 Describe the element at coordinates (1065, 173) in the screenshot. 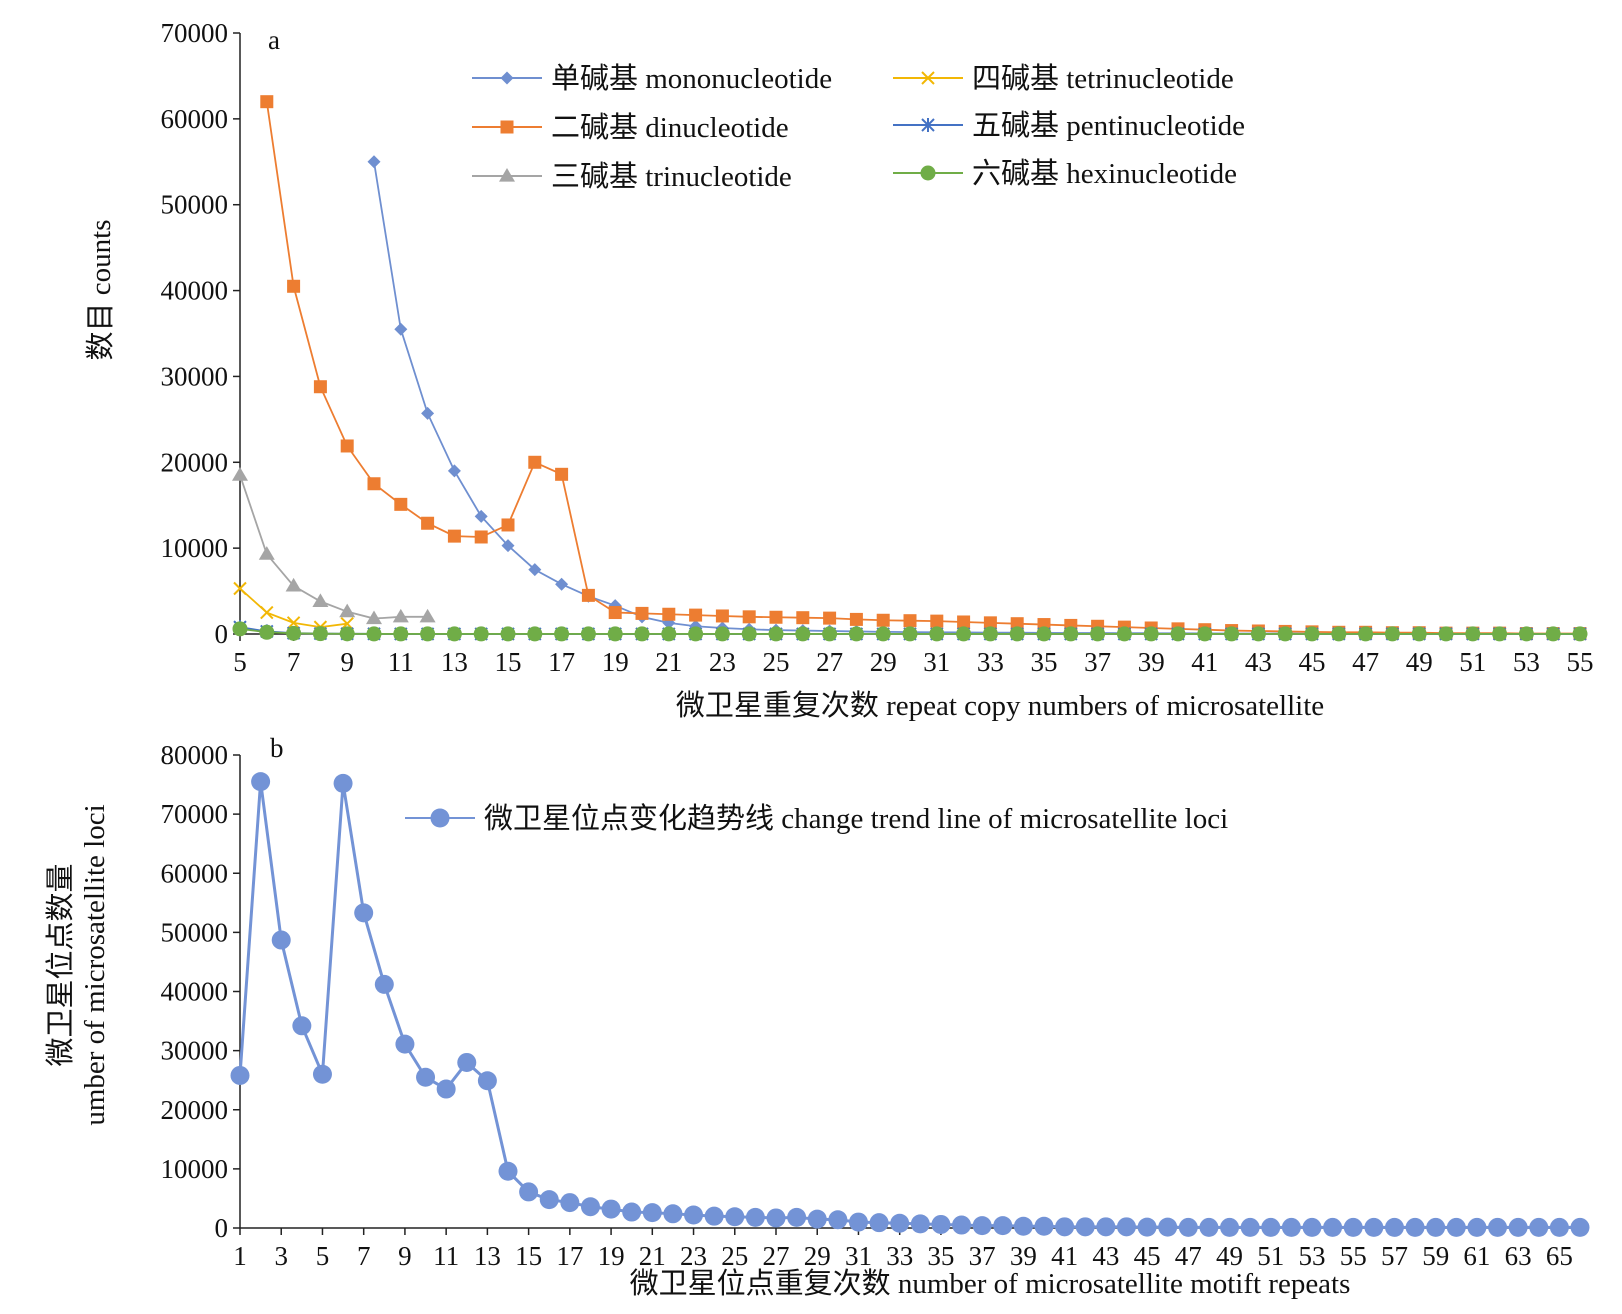

I see `legend-entry: 六碱基 hexinucleotide` at that location.